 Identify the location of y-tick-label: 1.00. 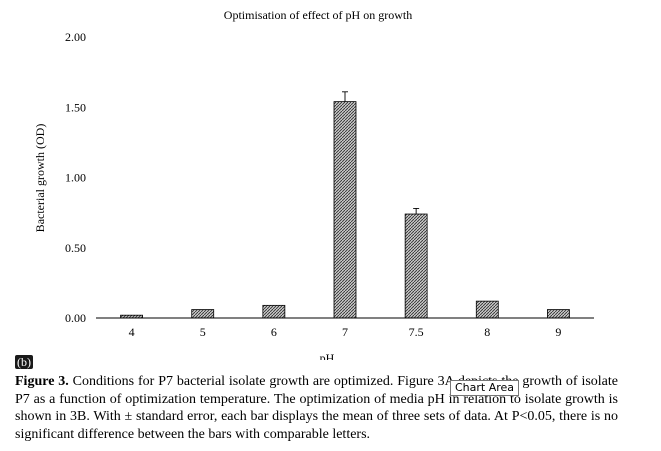
(75, 178).